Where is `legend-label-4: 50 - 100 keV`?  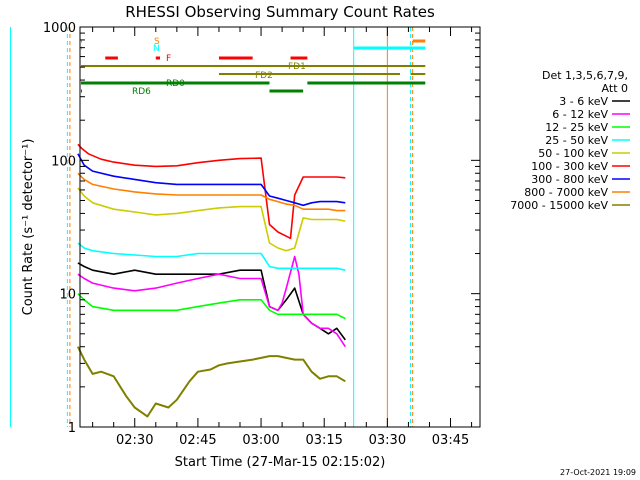 legend-label-4: 50 - 100 keV is located at coordinates (573, 153).